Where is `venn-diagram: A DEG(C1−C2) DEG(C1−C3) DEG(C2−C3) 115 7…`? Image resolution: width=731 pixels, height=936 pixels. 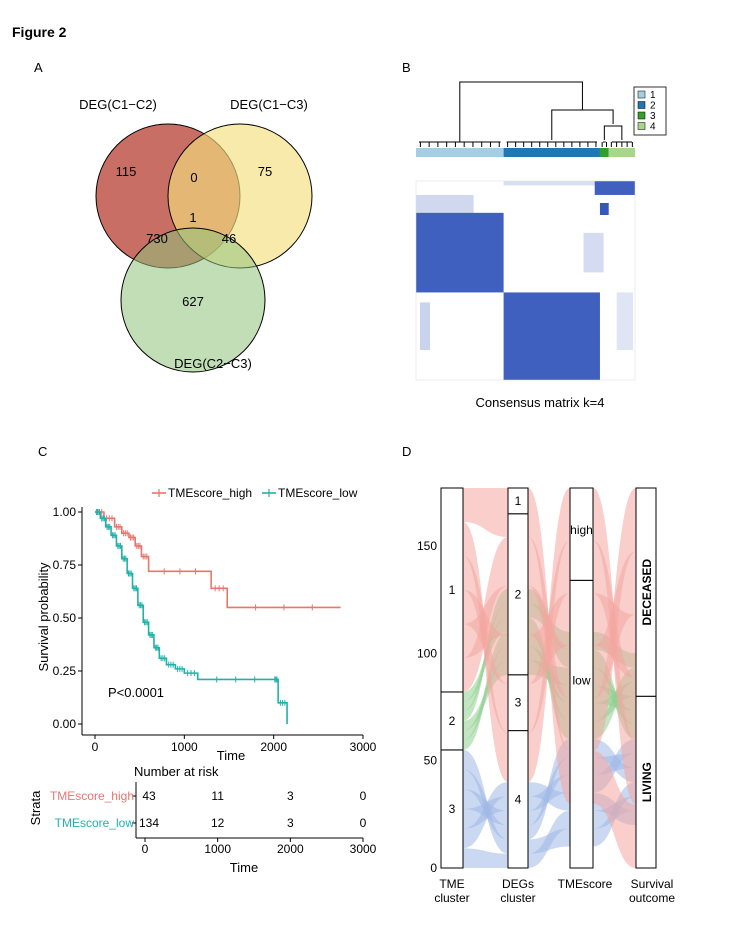
venn-diagram: A DEG(C1−C2) DEG(C1−C3) DEG(C2−C3) 115 7… is located at coordinates (173, 216).